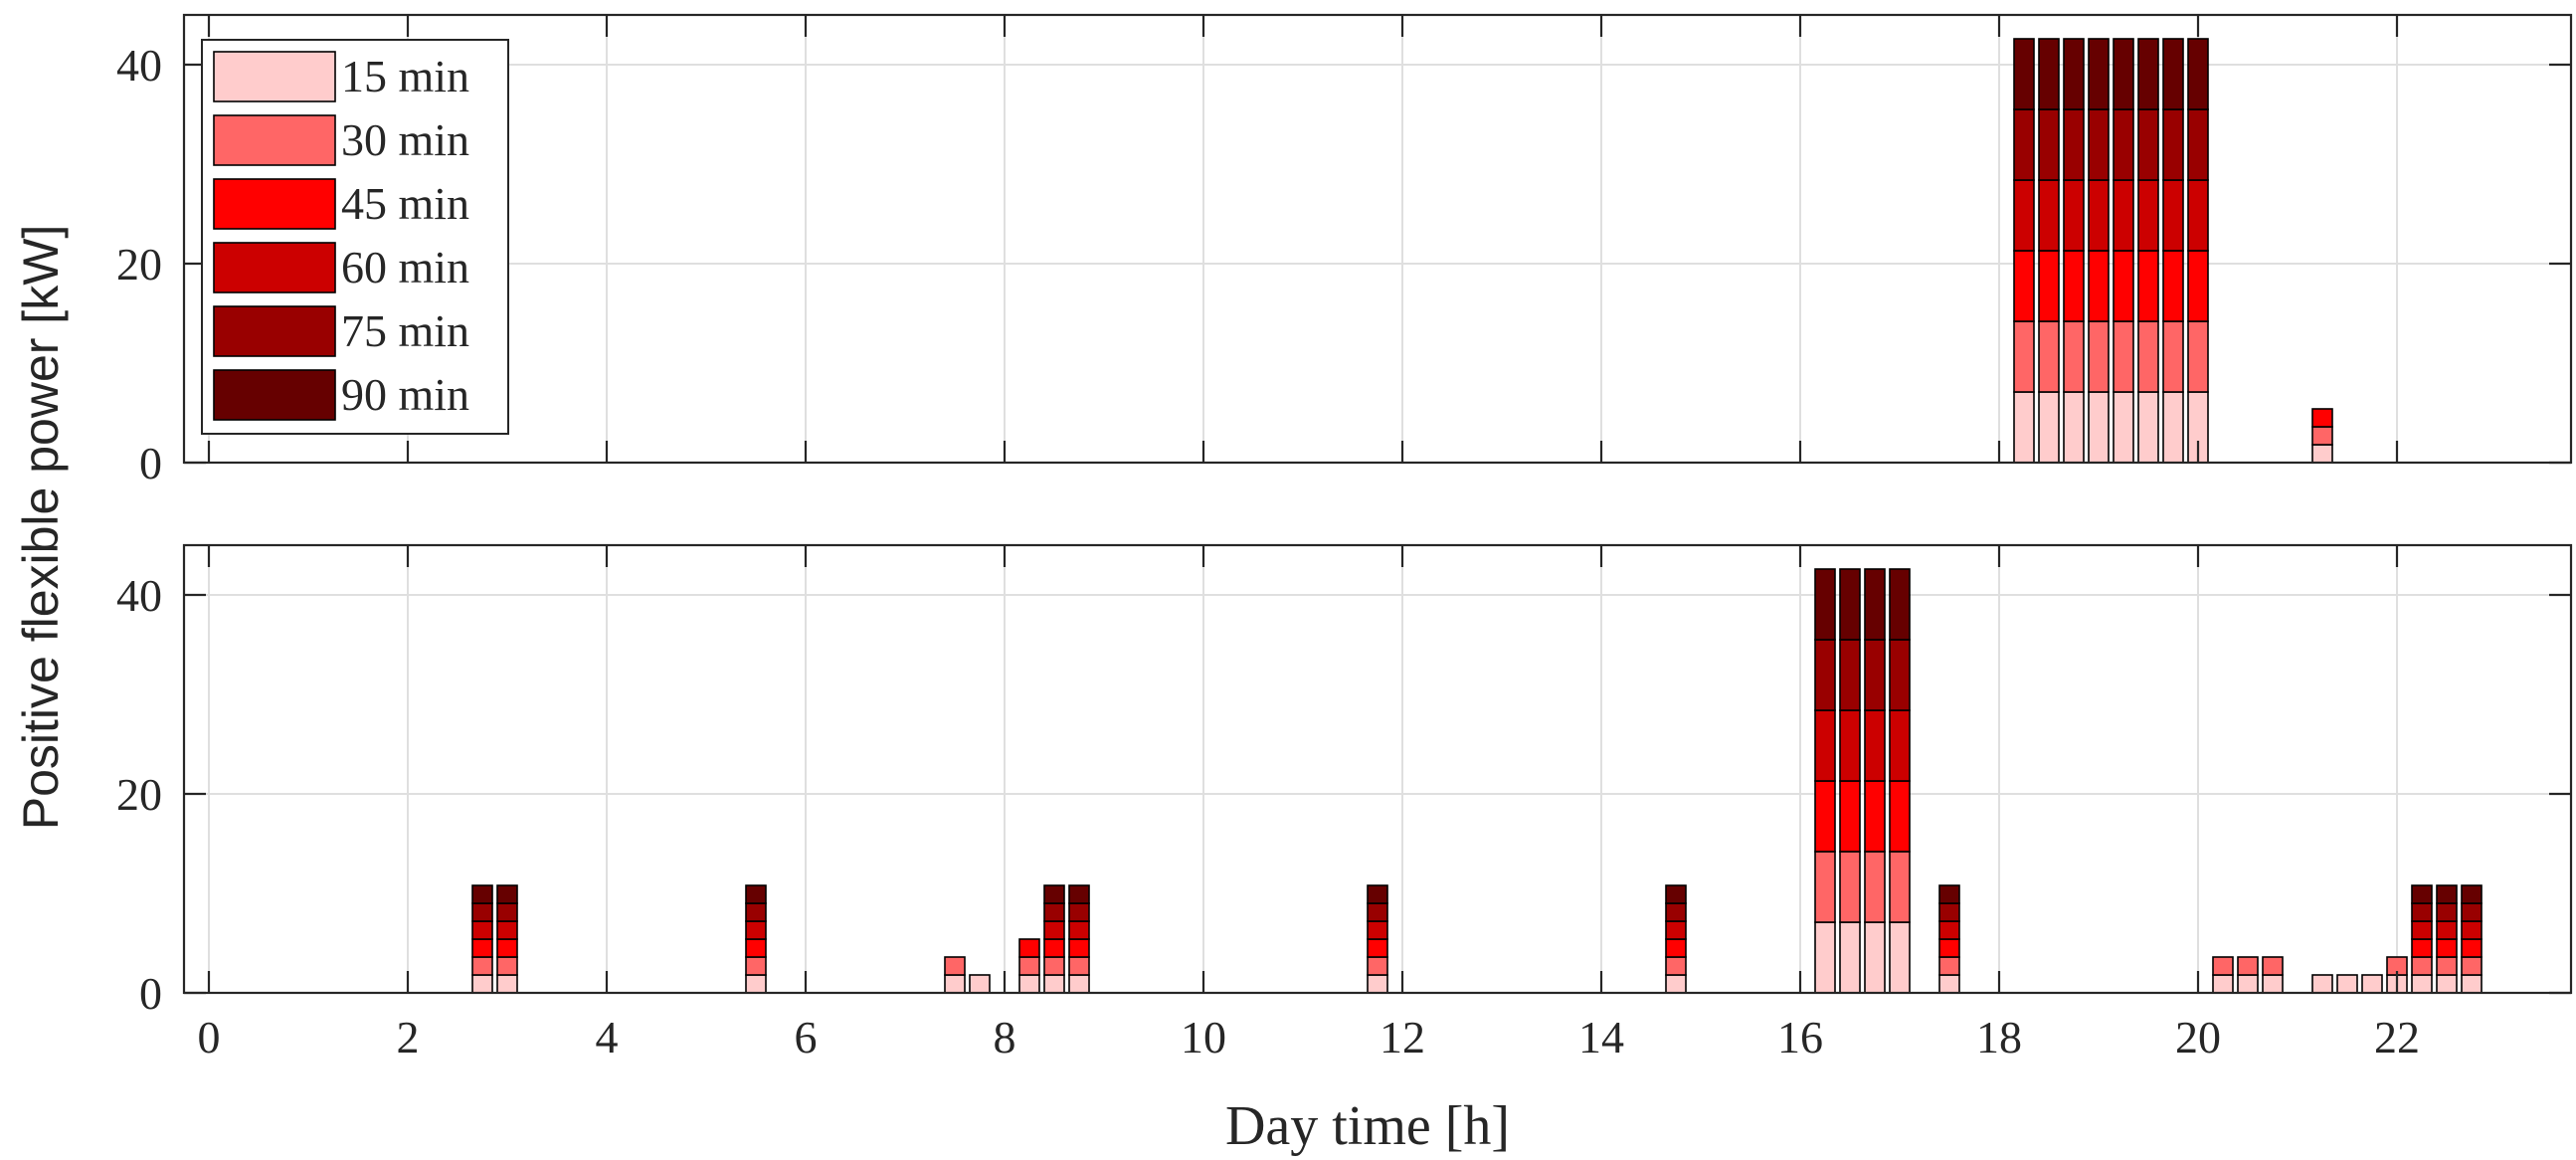 This screenshot has width=2576, height=1160. Describe the element at coordinates (405, 267) in the screenshot. I see `legend-label-3: 60 min` at that location.